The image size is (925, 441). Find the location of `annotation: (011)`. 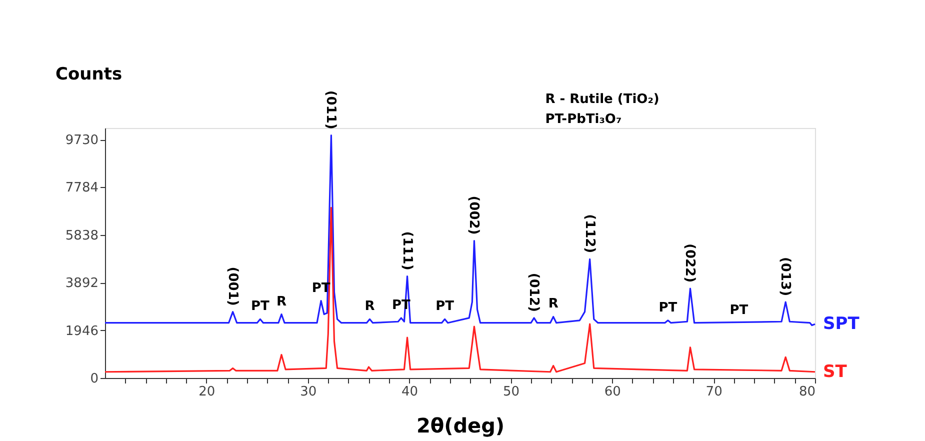

annotation: (011) is located at coordinates (330, 110).